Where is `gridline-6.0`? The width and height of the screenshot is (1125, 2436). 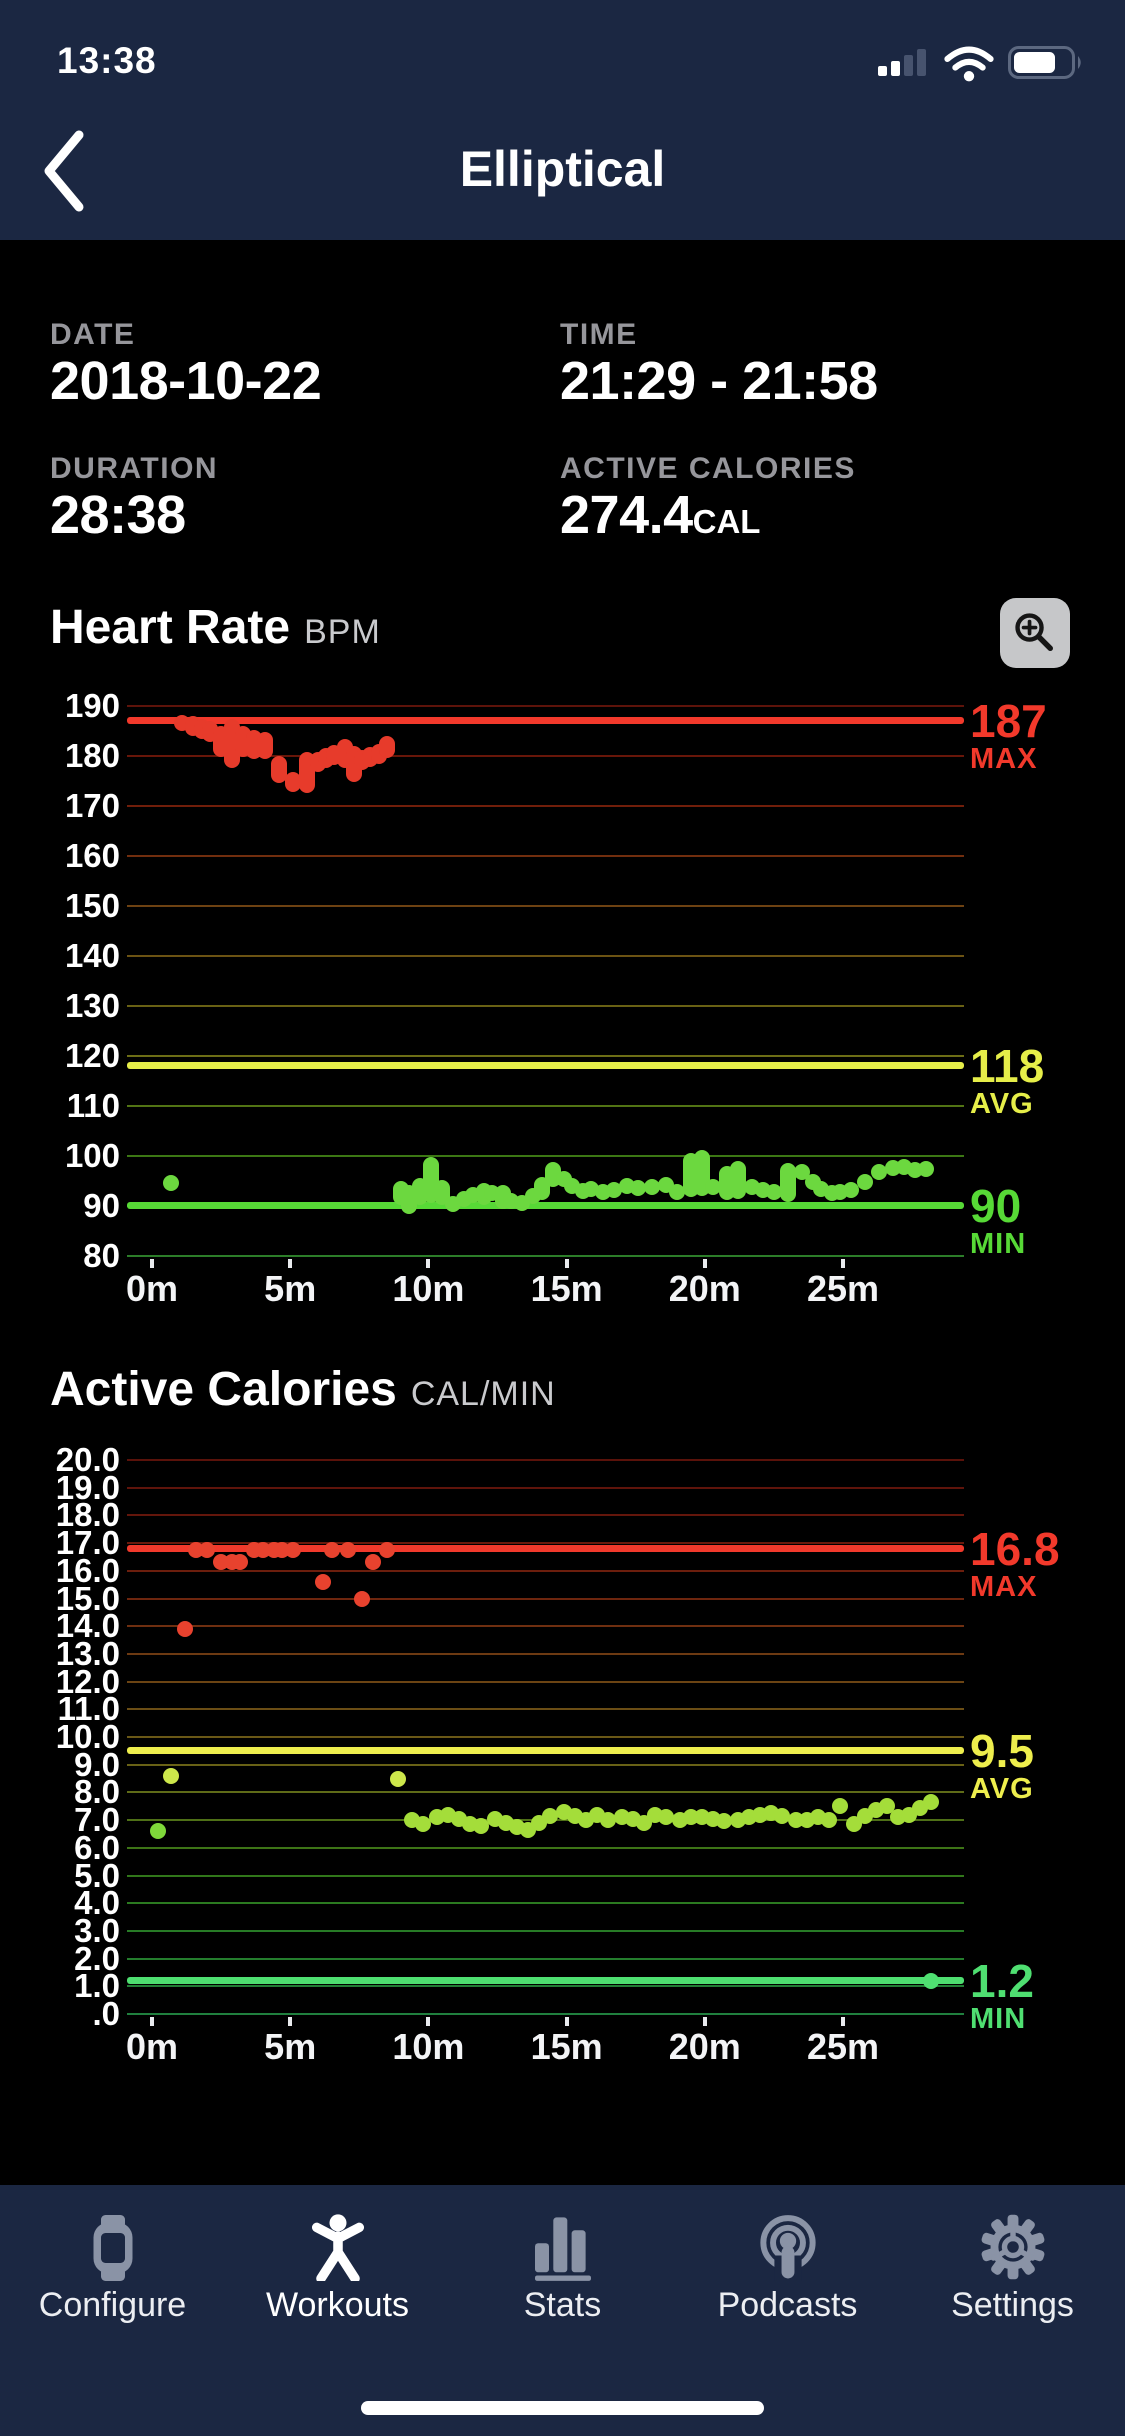
gridline-6.0 is located at coordinates (545, 1847).